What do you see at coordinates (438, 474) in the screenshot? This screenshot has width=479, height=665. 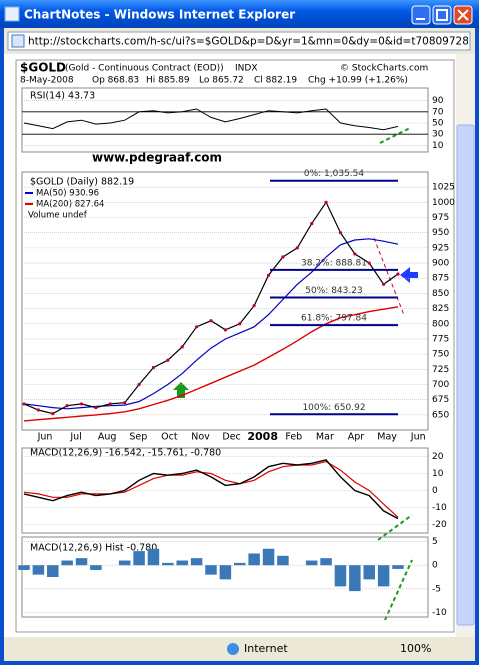 I see `y-tick-label: 10` at bounding box center [438, 474].